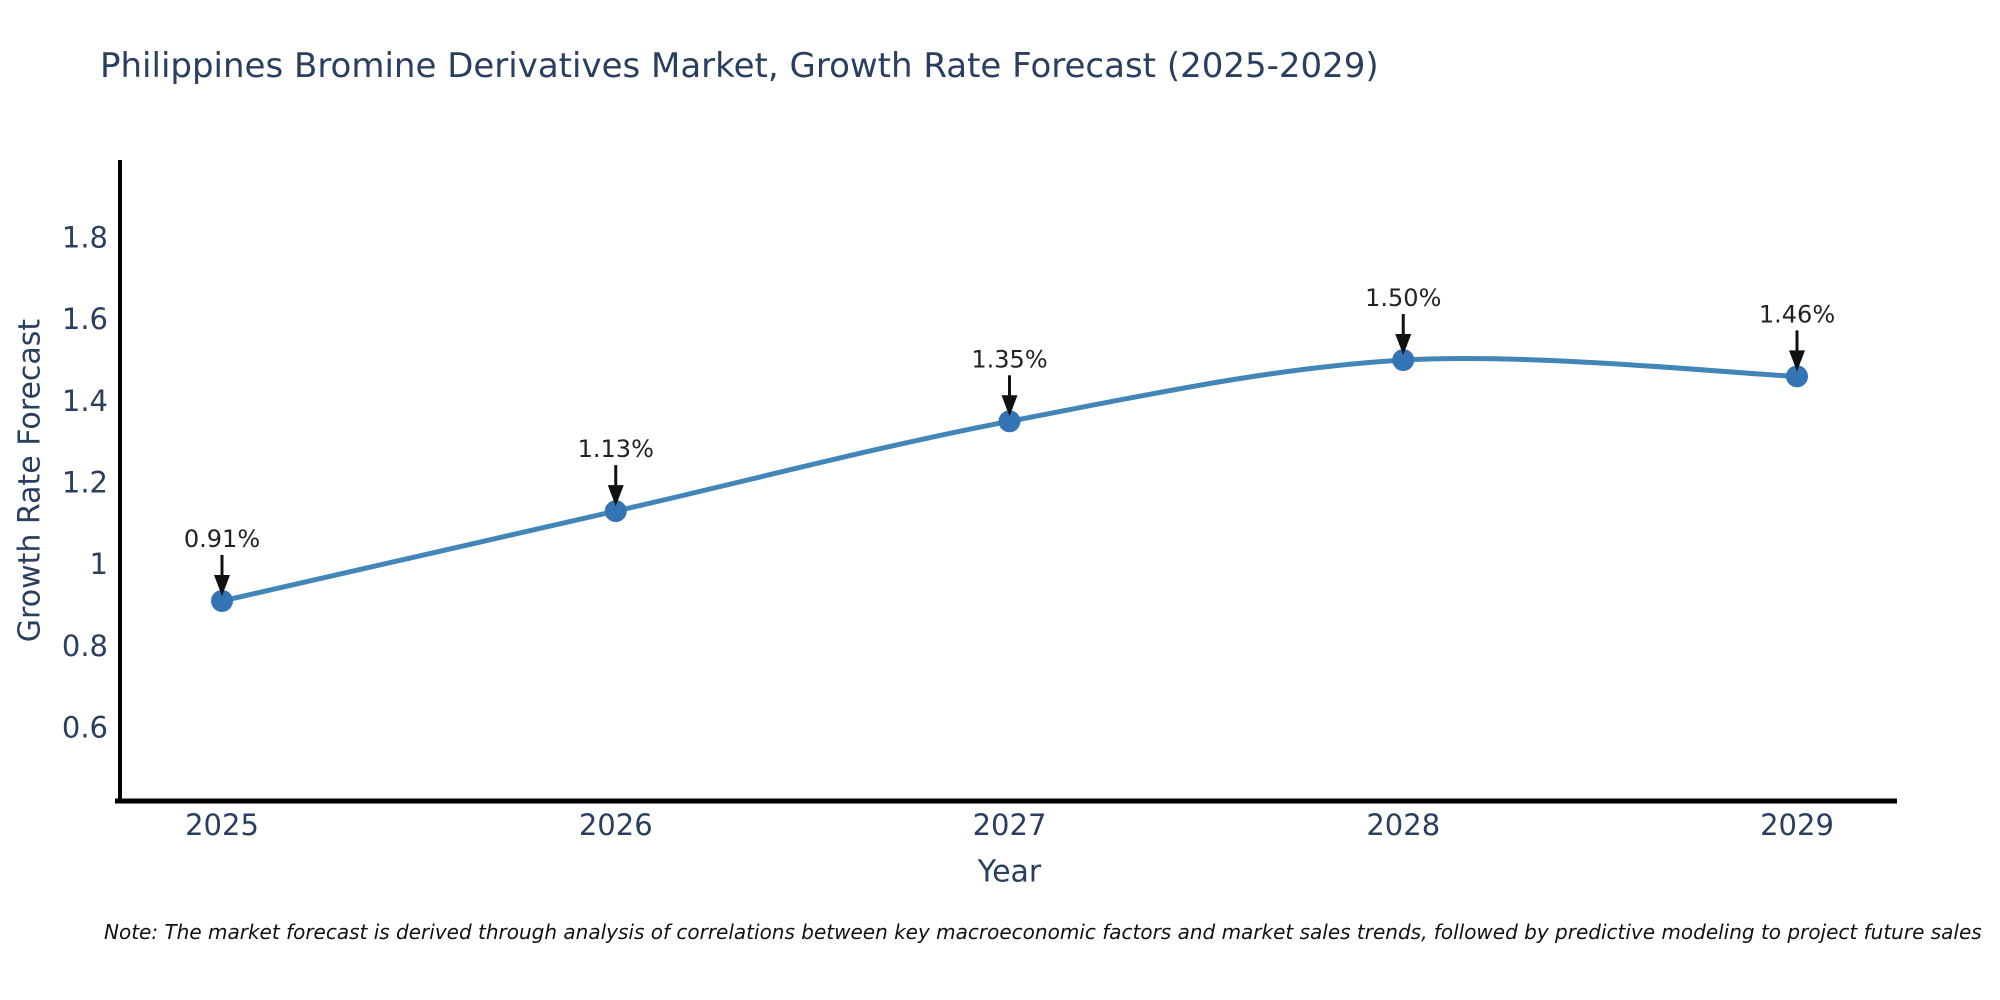 This screenshot has width=2000, height=1000. What do you see at coordinates (30, 481) in the screenshot?
I see `y-axis-title: Growth Rate Forecast` at bounding box center [30, 481].